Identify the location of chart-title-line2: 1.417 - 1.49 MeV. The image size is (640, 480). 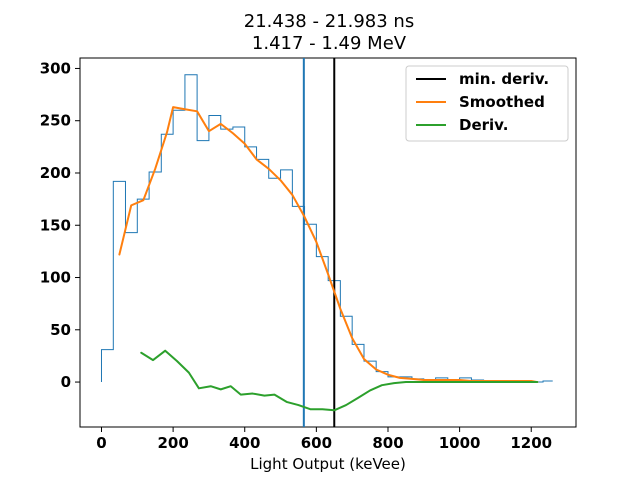
(329, 43).